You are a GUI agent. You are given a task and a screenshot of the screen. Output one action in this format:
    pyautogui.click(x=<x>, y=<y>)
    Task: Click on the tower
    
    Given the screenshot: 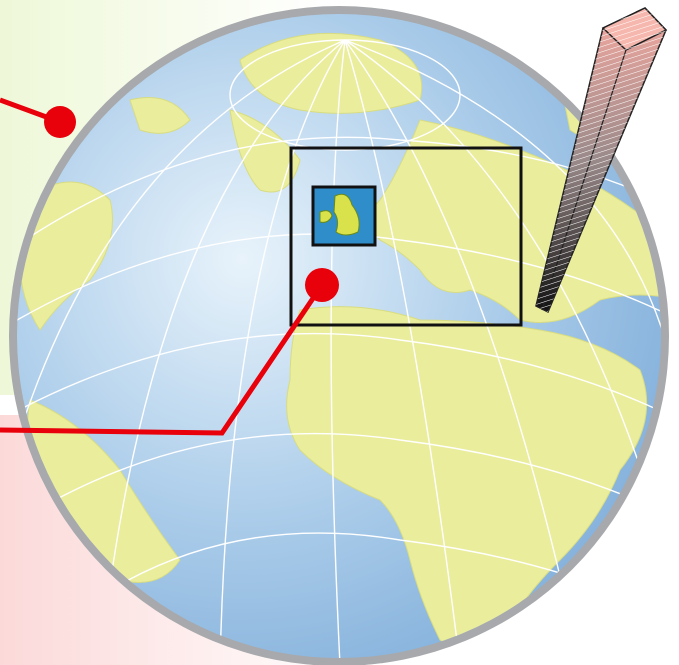 What is the action you would take?
    pyautogui.click(x=601, y=160)
    